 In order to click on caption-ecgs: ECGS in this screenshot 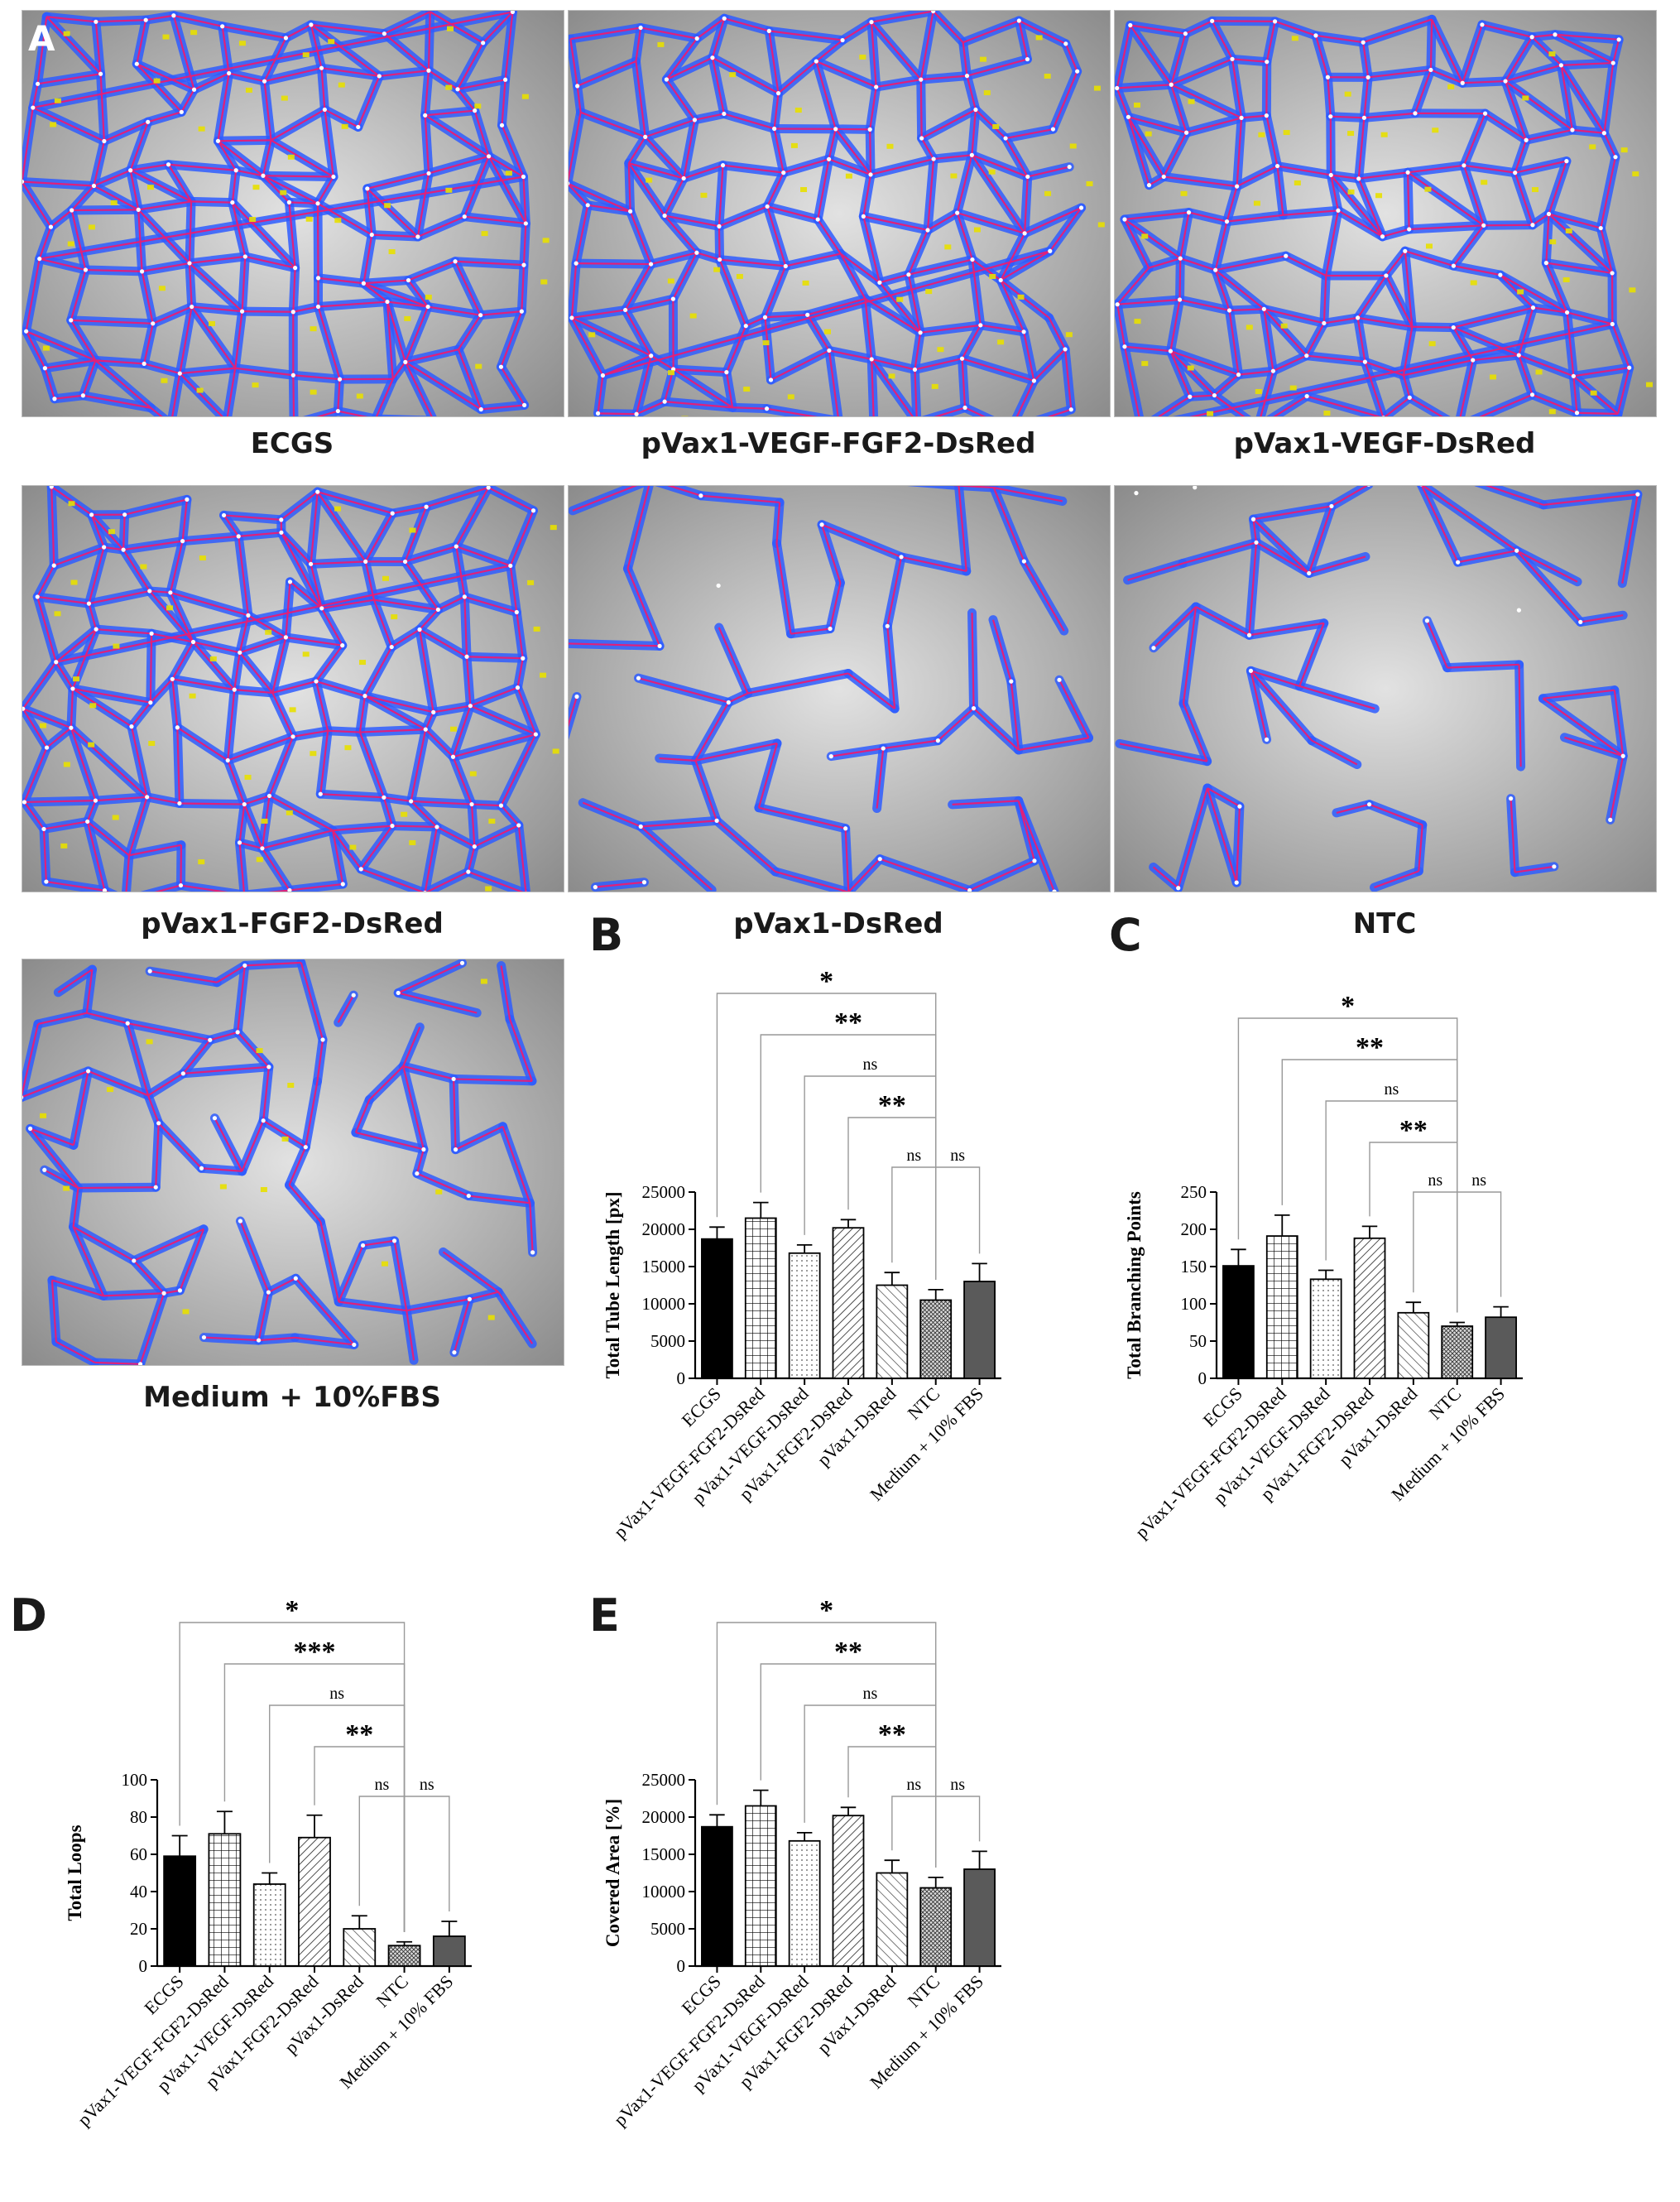, I will do `click(292, 443)`.